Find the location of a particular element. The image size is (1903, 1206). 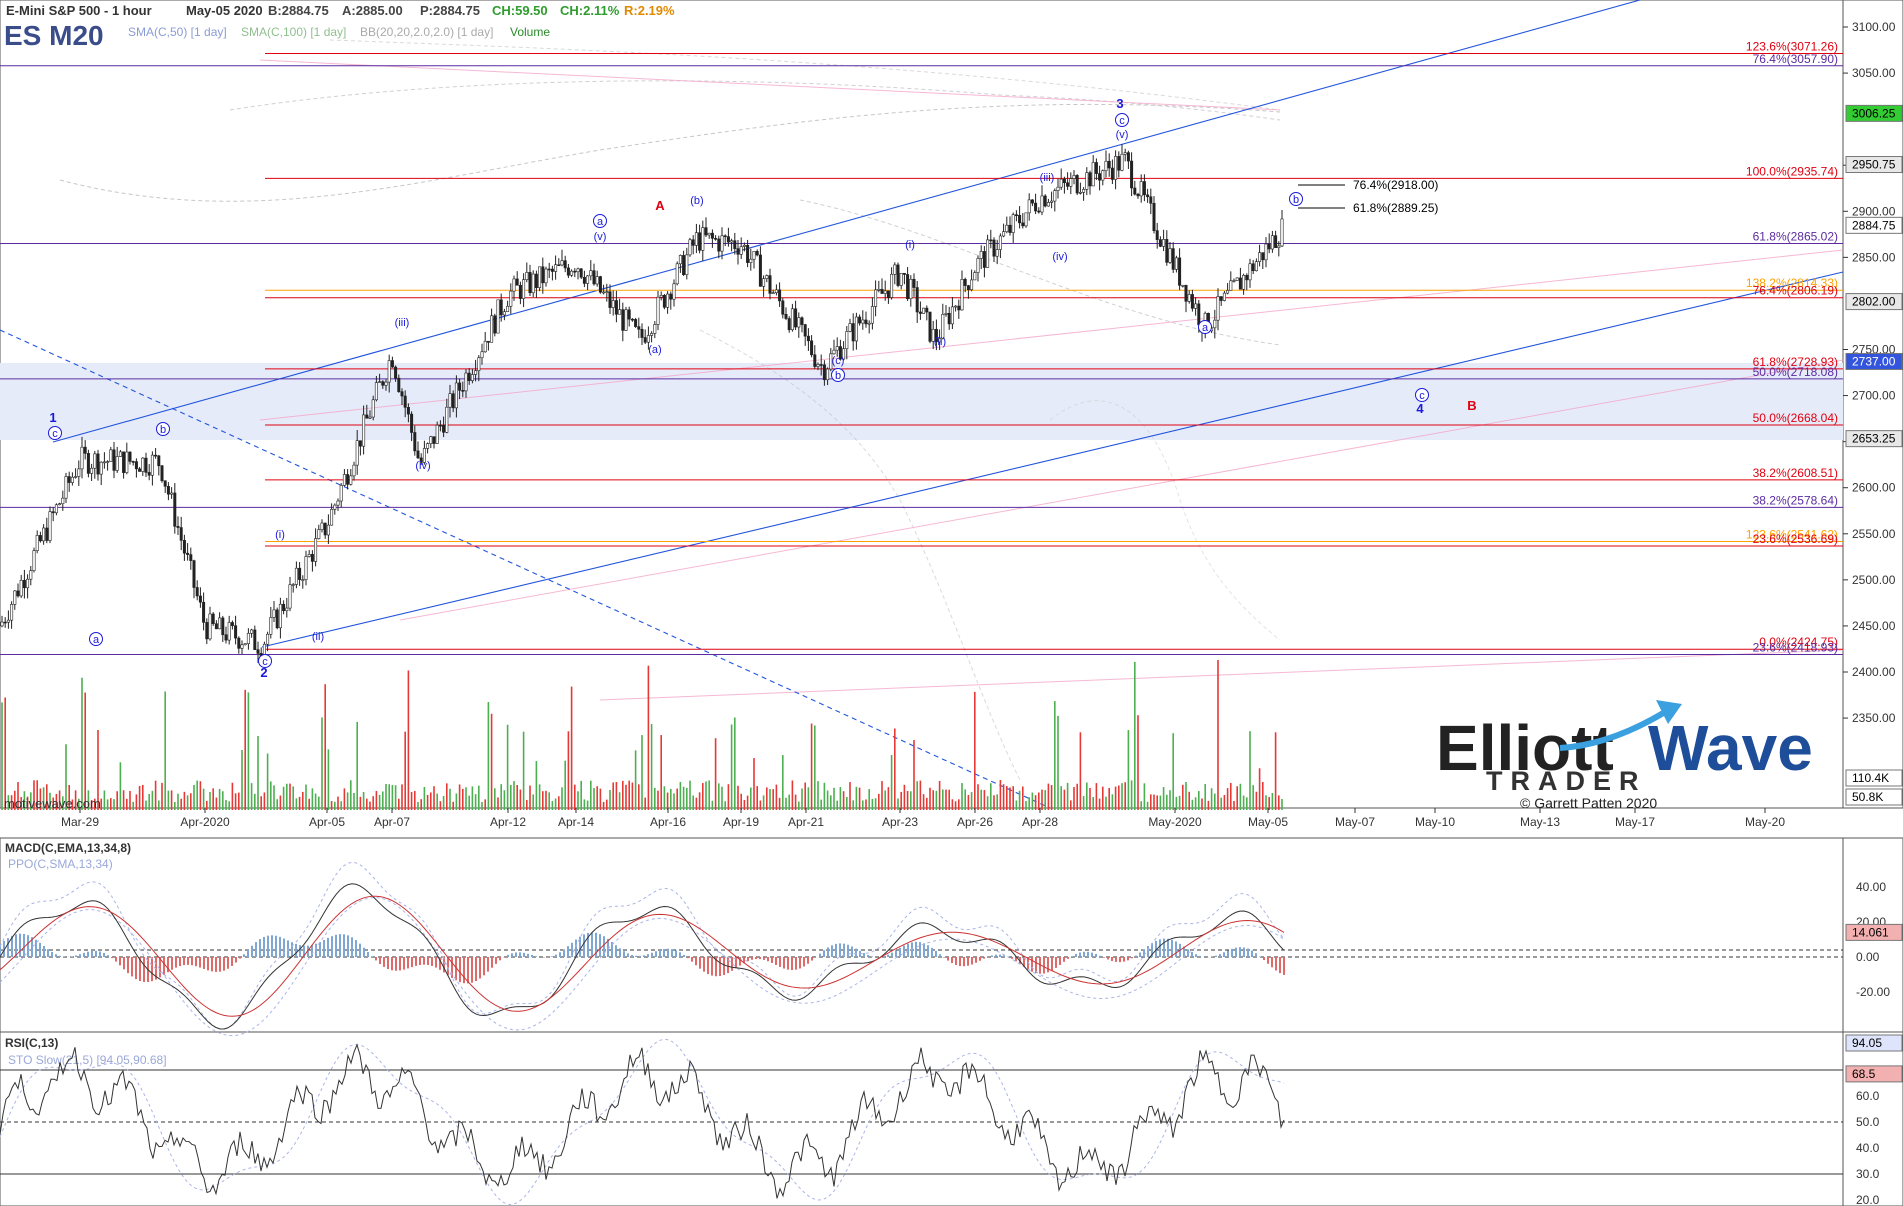

fib-label-11: 123.6%(2541.62) is located at coordinates (1792, 535).